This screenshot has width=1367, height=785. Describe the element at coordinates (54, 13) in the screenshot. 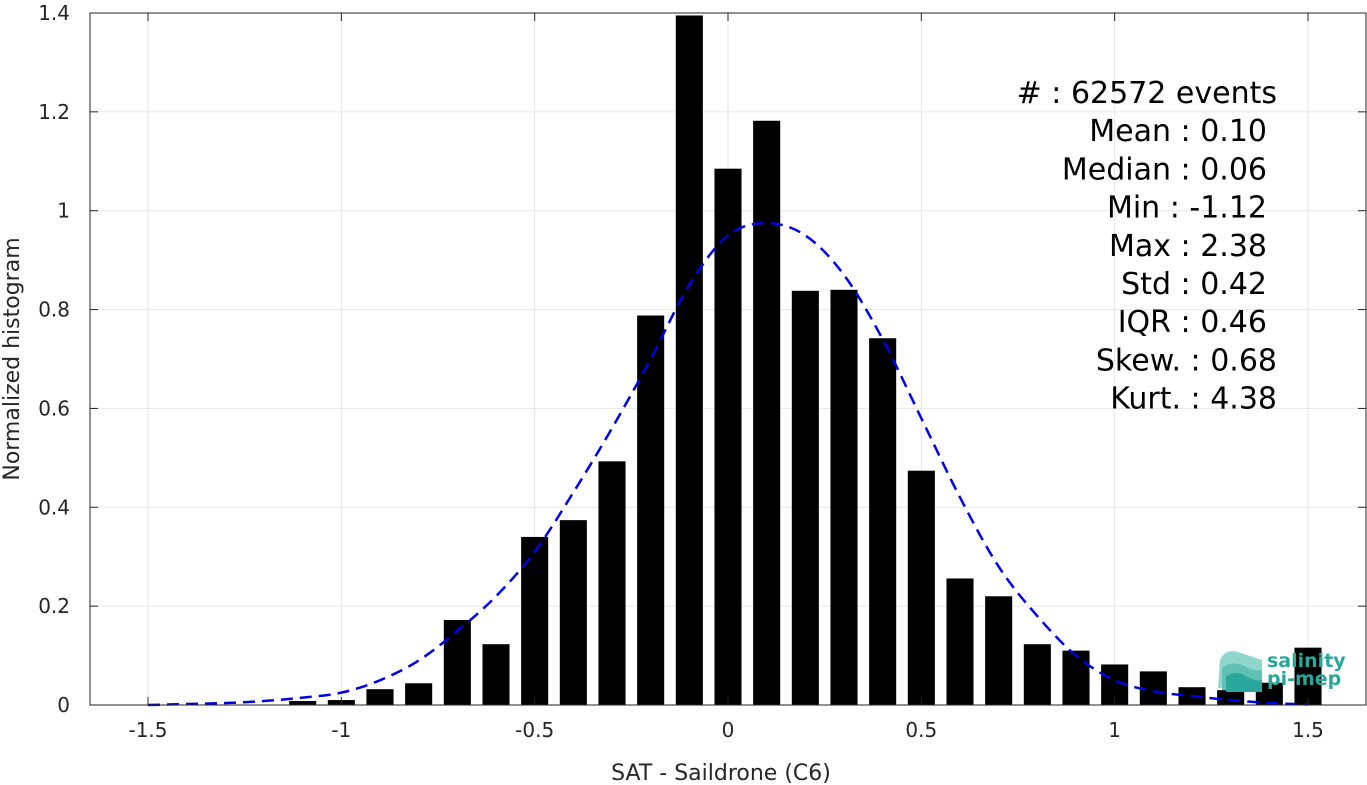

I see `y-tick-label: 1.4` at that location.